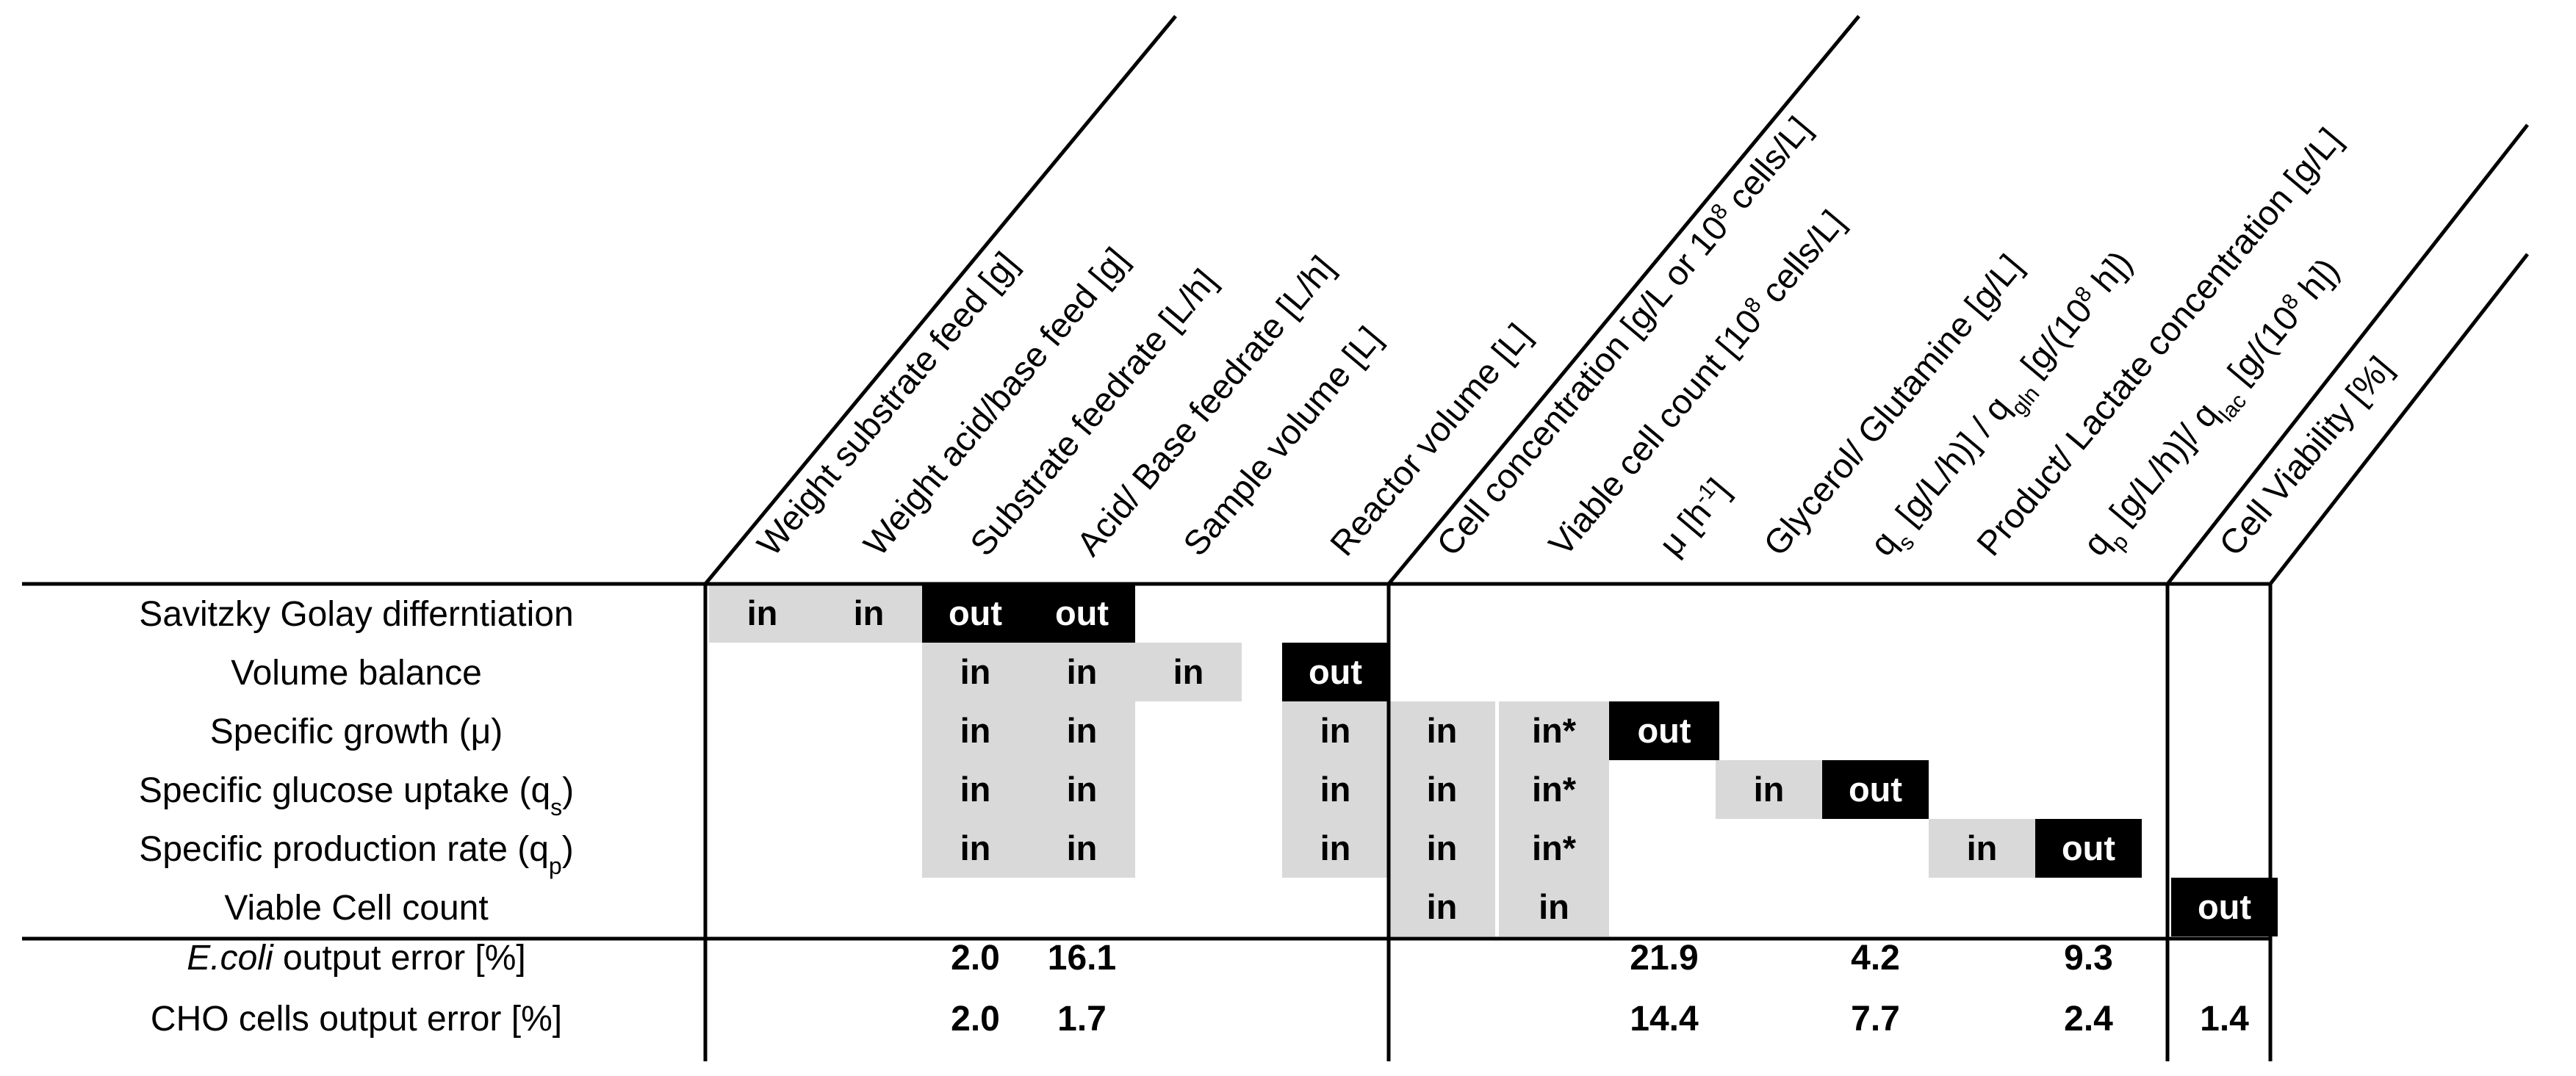 Image resolution: width=2576 pixels, height=1076 pixels. I want to click on row-label: Savitzky Golay differntiation, so click(356, 614).